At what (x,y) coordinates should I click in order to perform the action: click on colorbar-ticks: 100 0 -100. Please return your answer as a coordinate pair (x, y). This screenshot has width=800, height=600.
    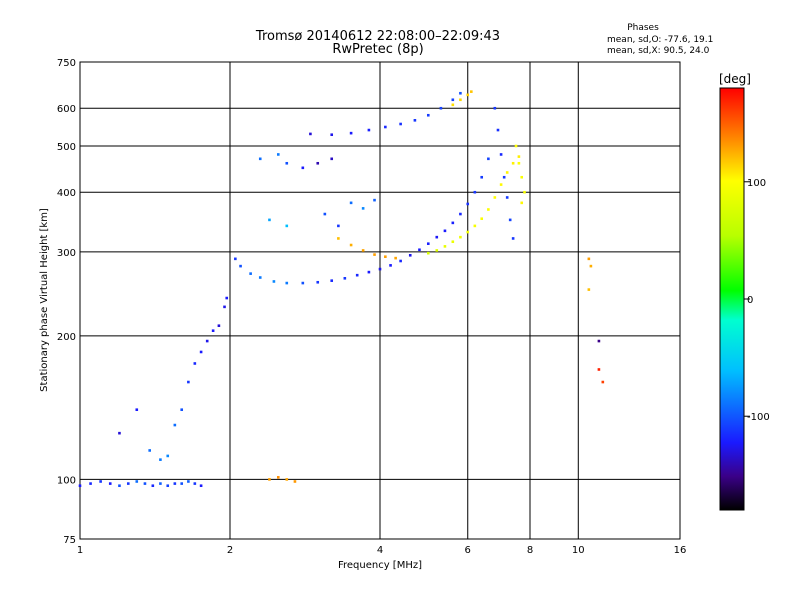
    Looking at the image, I should click on (757, 300).